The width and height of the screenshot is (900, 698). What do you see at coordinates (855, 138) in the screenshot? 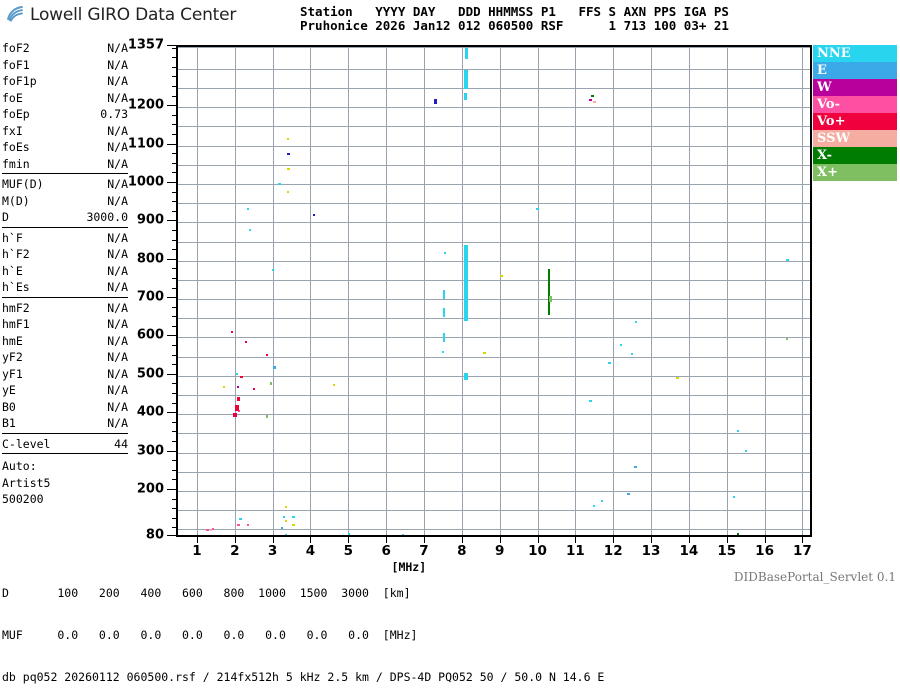
I see `legend-item-ssw: SSW` at bounding box center [855, 138].